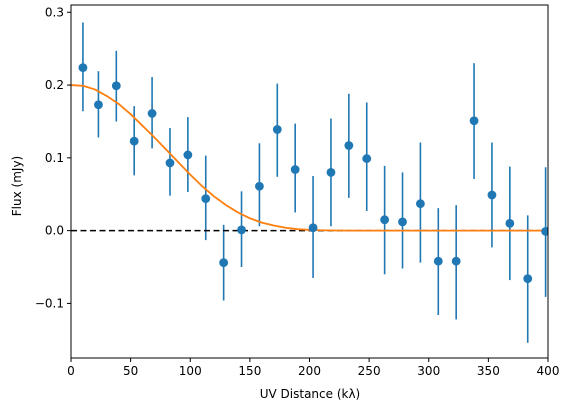  What do you see at coordinates (54, 85) in the screenshot?
I see `y-tick-label: 0.2` at bounding box center [54, 85].